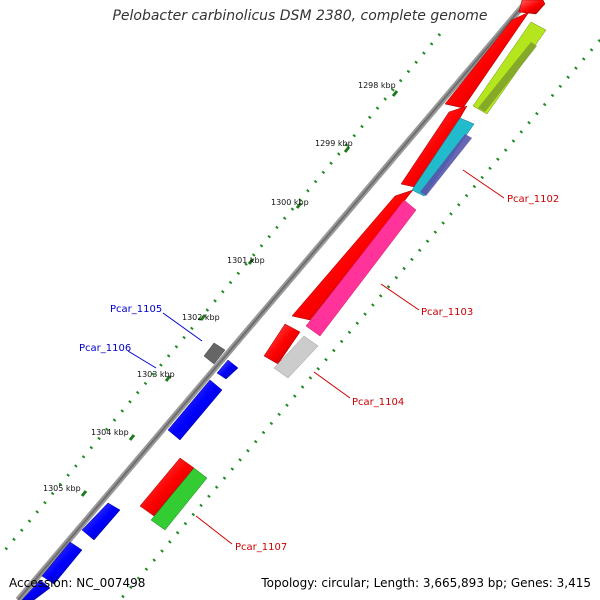 Image resolution: width=600 pixels, height=600 pixels. Describe the element at coordinates (62, 488) in the screenshot. I see `kbp-label-1305: 1305 kbp` at that location.